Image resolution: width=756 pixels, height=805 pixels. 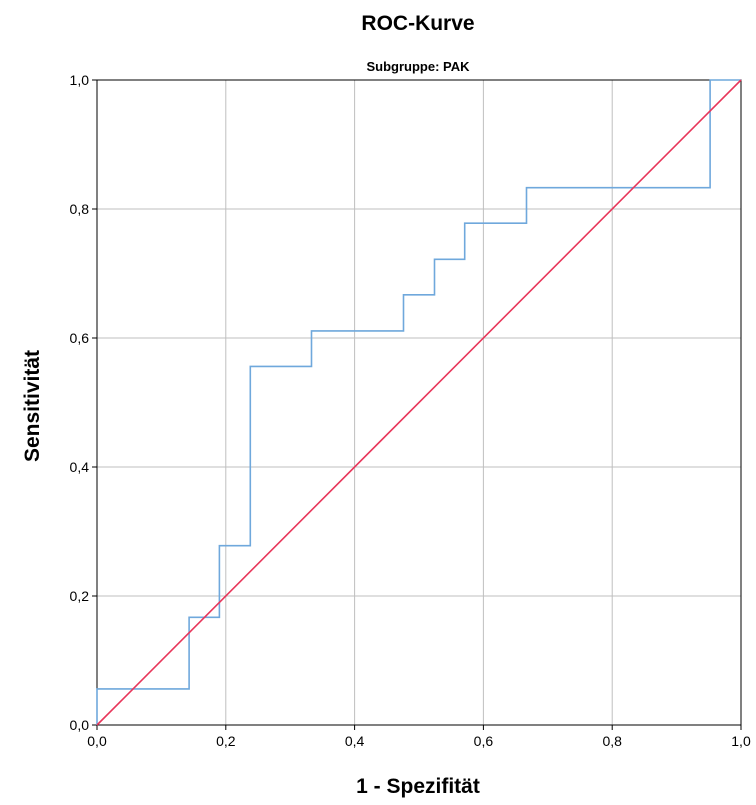 I want to click on x-tick-label: 0,4, so click(x=355, y=741).